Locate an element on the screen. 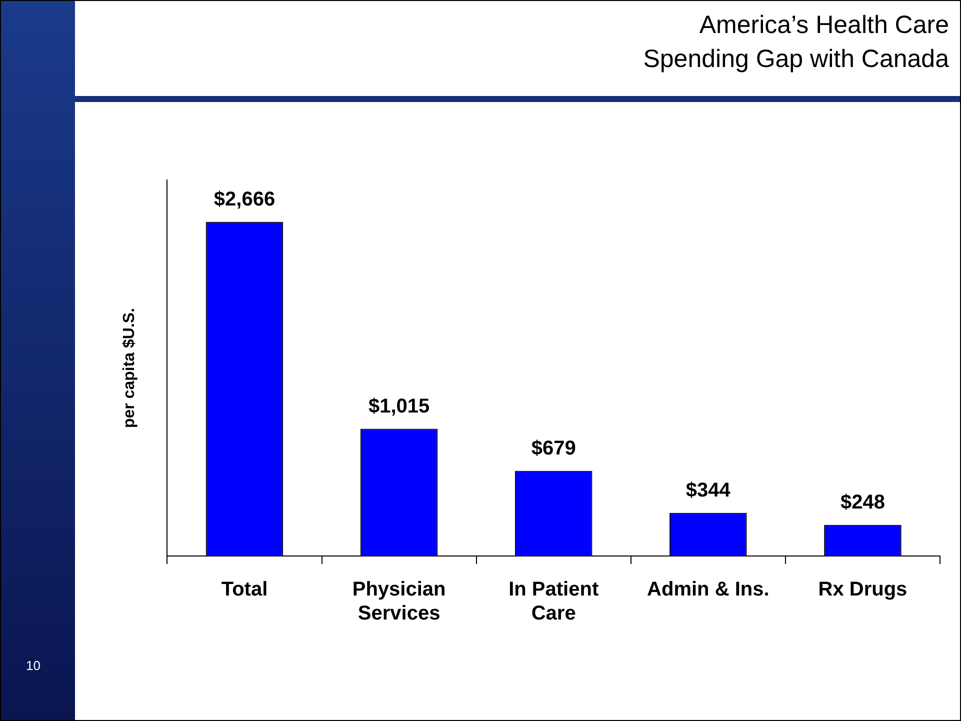 Image resolution: width=961 pixels, height=721 pixels. x-tick-label: In Patient Care is located at coordinates (553, 601).